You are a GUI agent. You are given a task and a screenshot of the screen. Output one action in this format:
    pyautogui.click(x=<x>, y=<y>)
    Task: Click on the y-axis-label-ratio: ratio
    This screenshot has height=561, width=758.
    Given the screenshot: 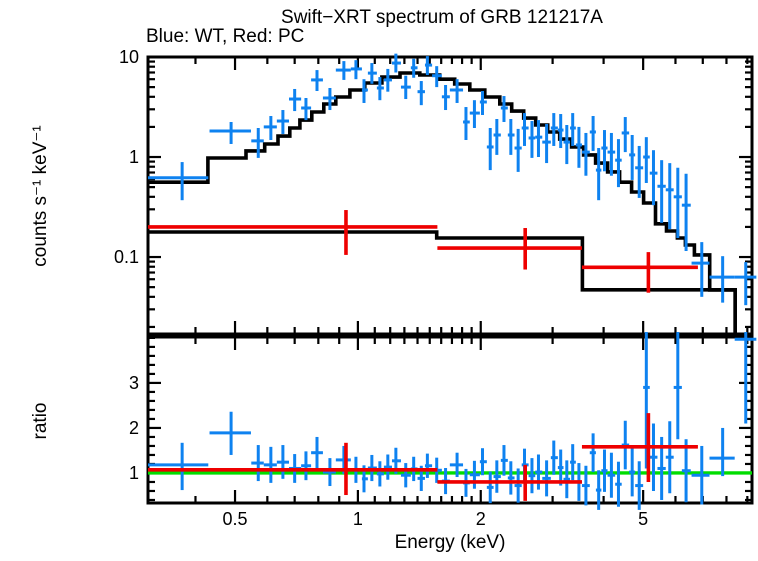 What is the action you would take?
    pyautogui.click(x=40, y=421)
    